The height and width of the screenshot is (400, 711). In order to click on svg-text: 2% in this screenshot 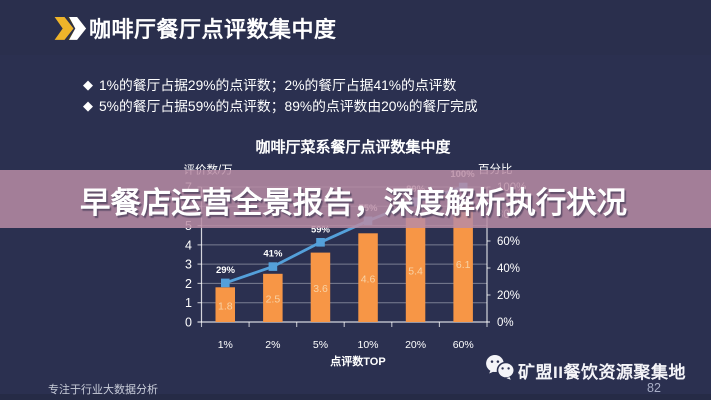, I will do `click(272, 345)`.